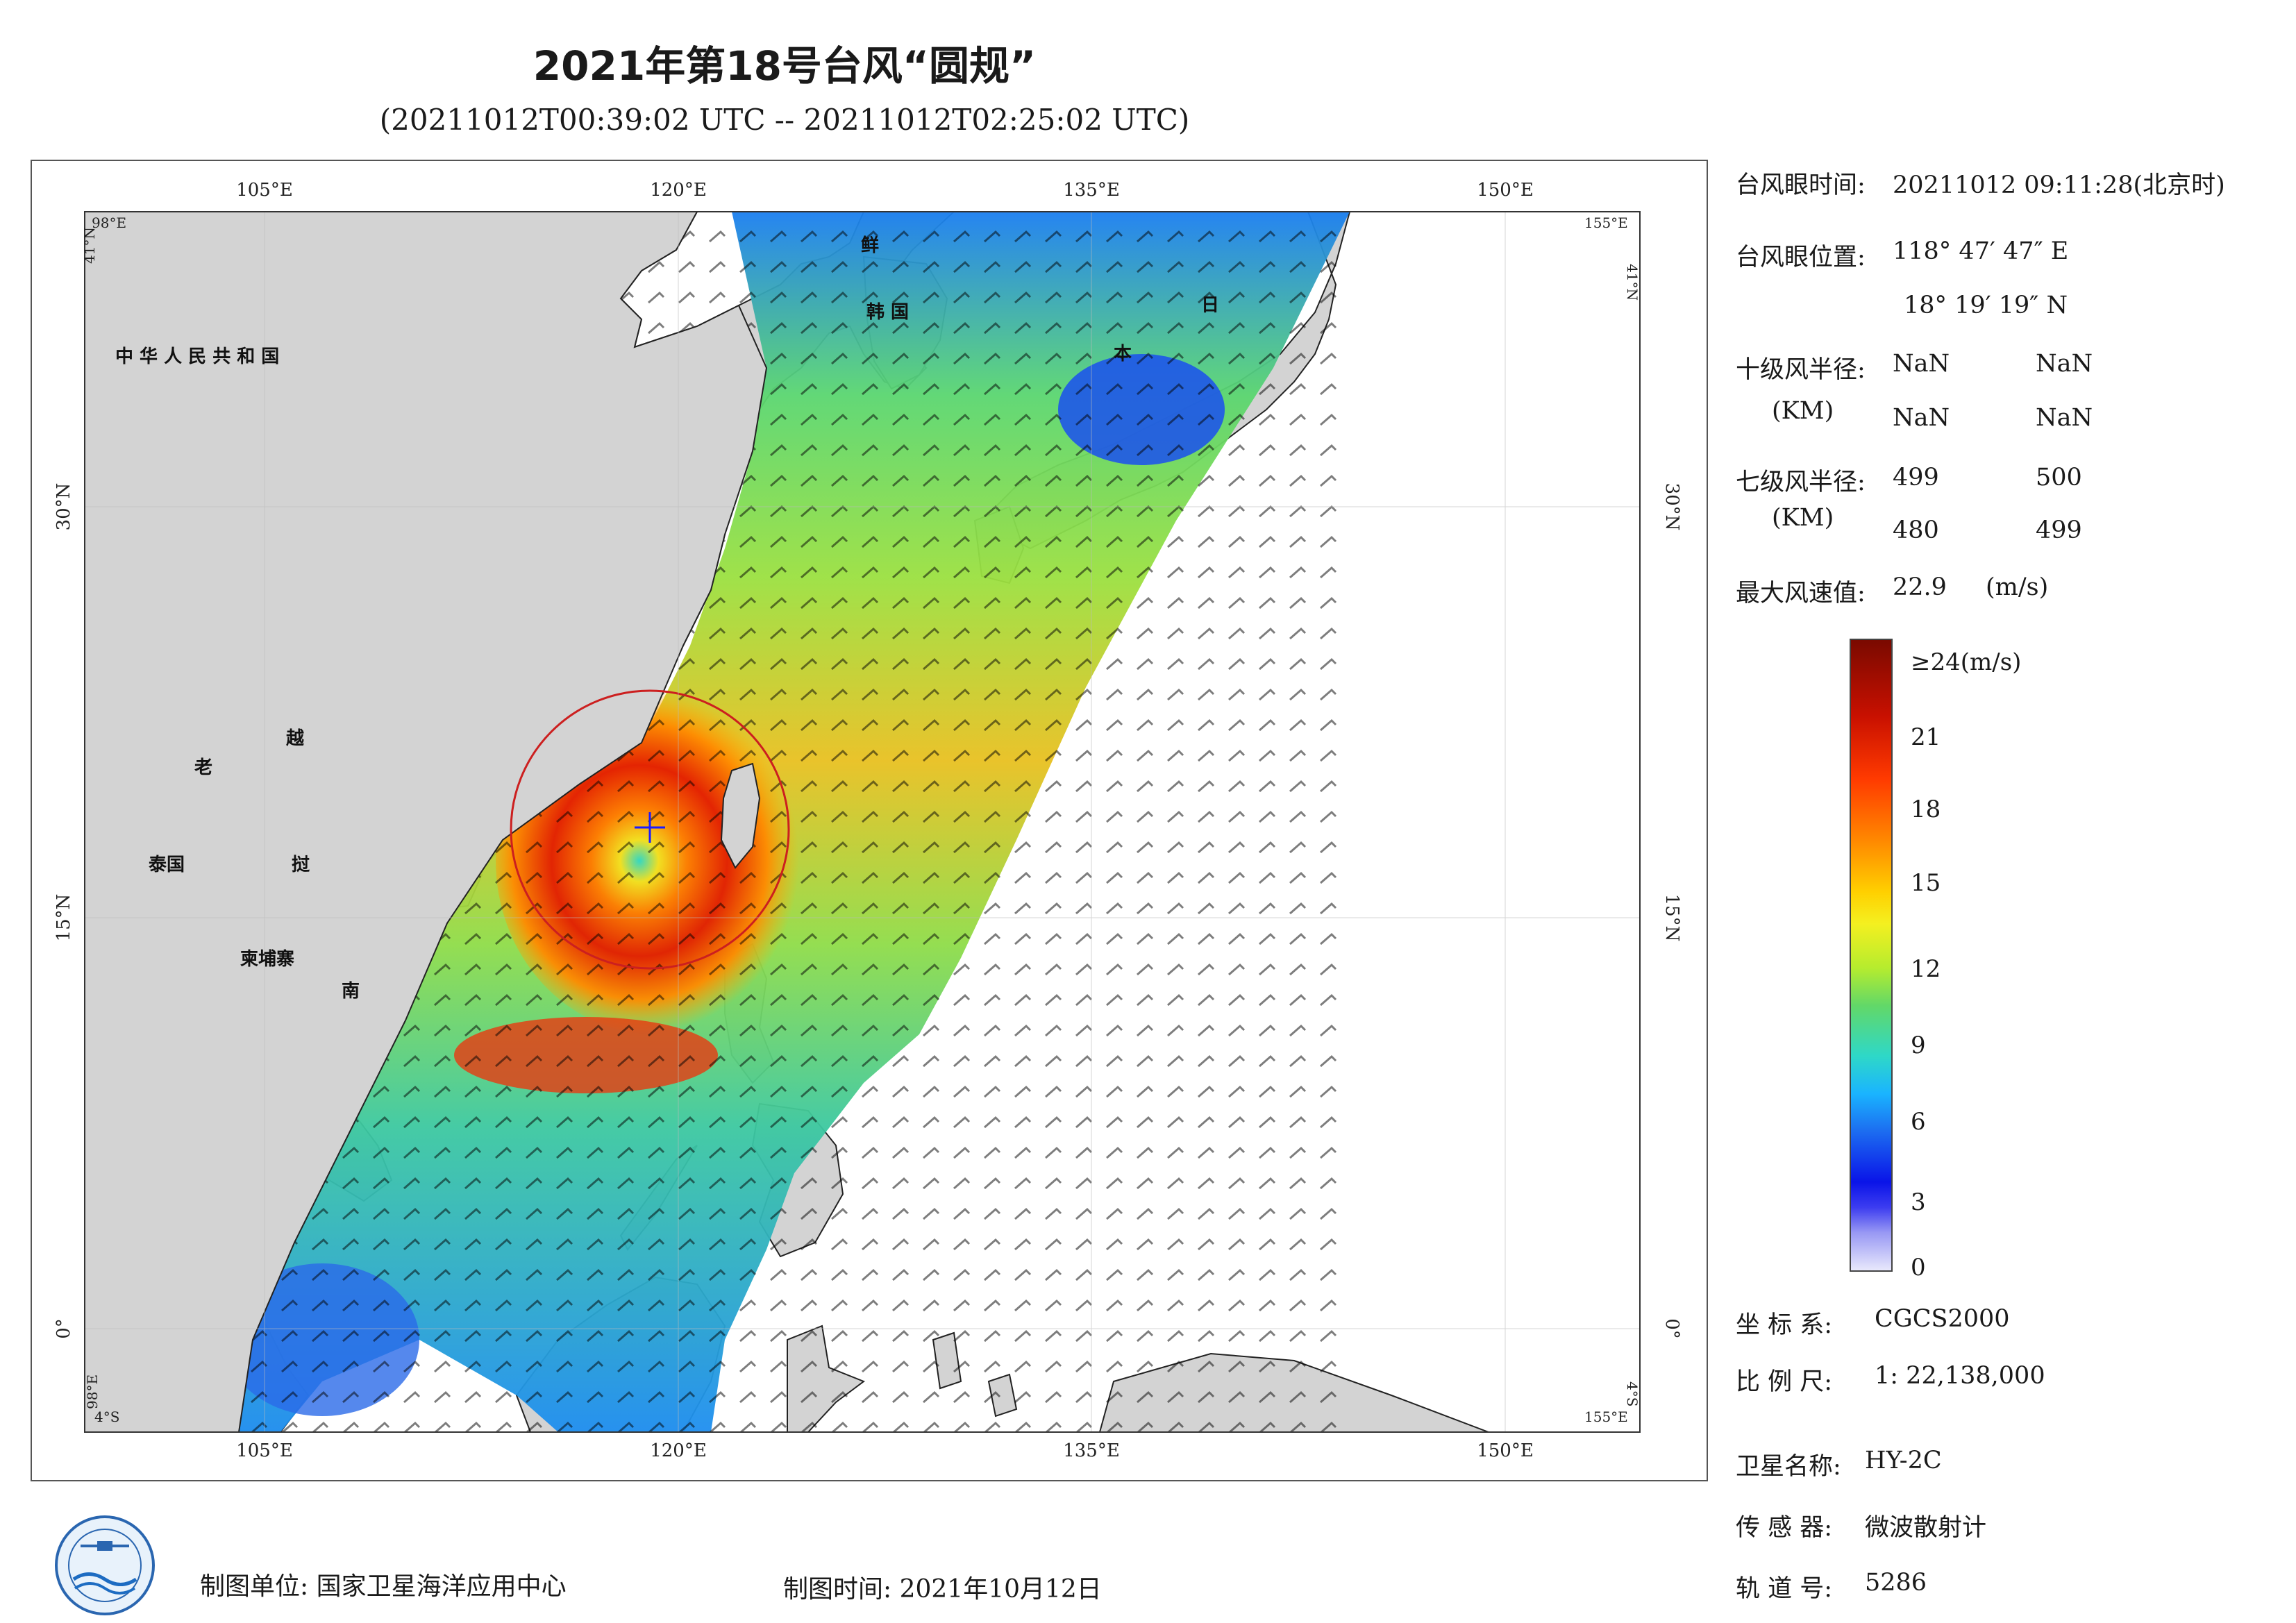  I want to click on max-wind-label: 最大风速值:, so click(1801, 593).